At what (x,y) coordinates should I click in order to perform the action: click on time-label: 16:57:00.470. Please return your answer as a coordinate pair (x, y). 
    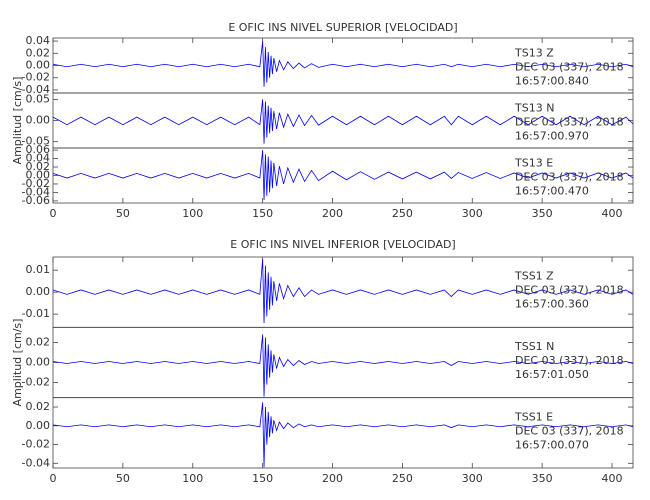
    Looking at the image, I should click on (552, 190).